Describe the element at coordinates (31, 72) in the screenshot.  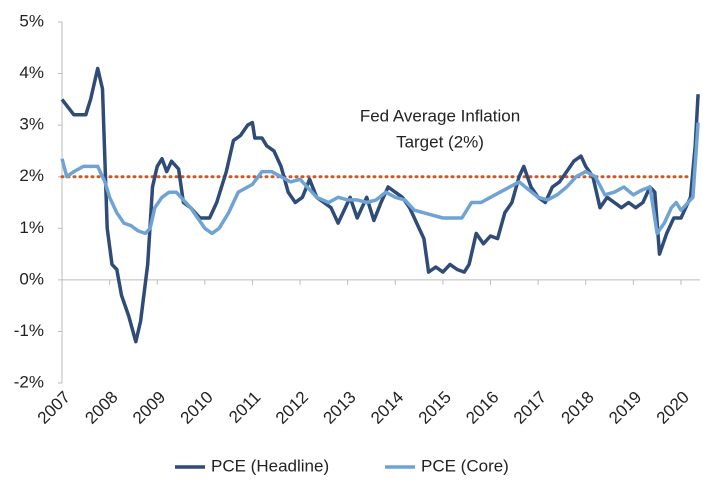
I see `y-tick-label: 4%` at that location.